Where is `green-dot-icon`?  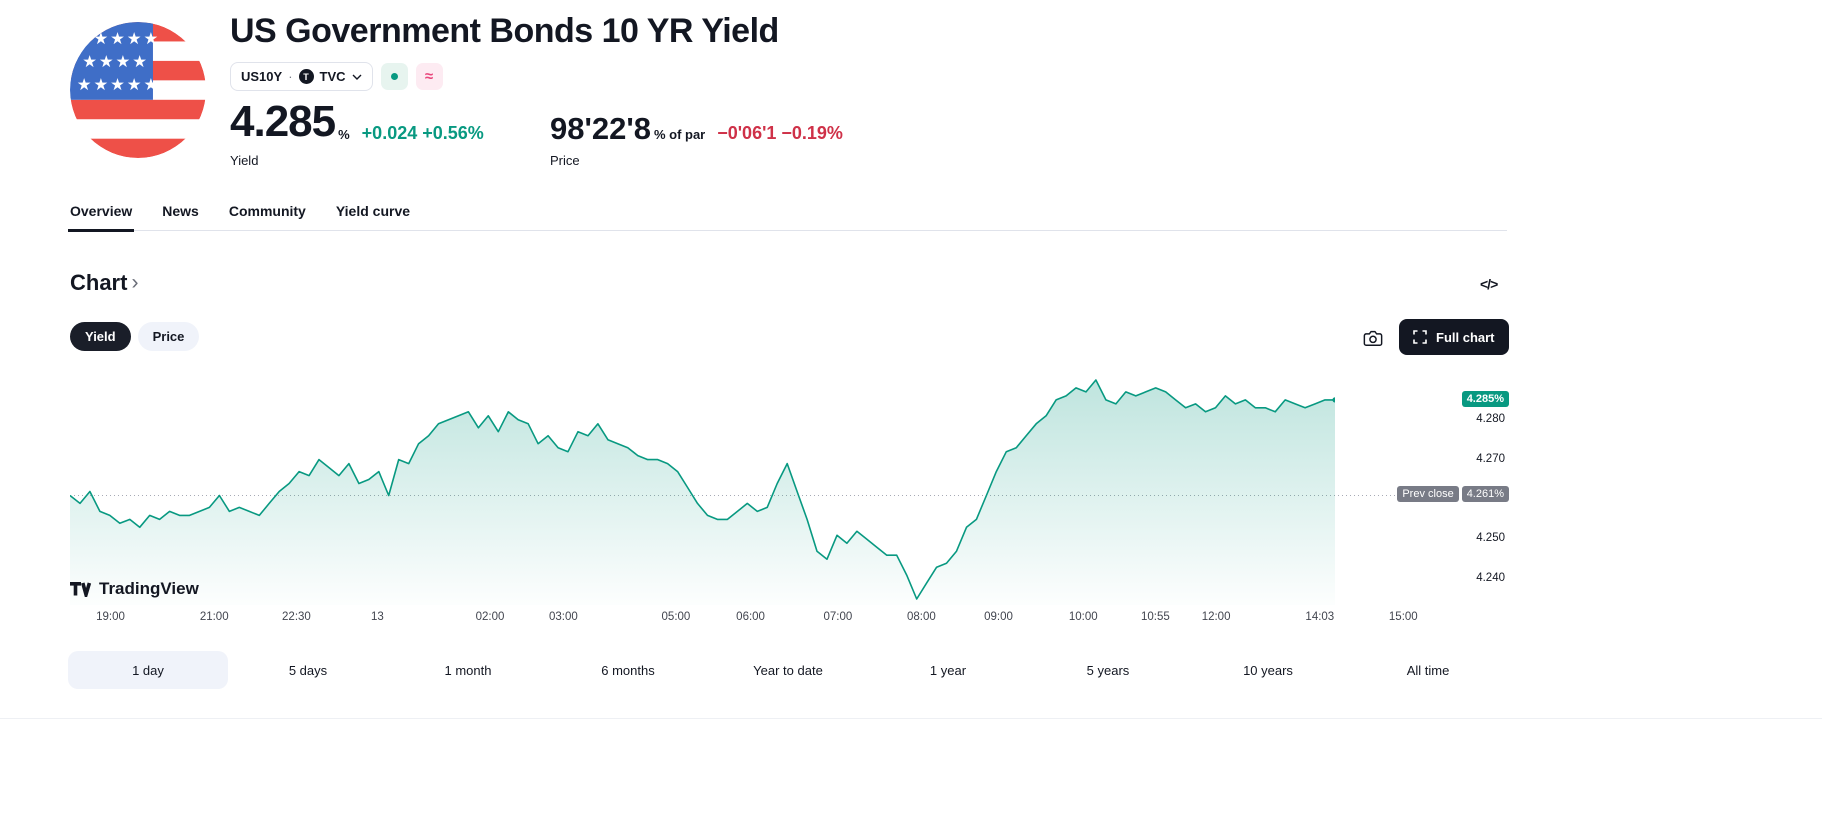
green-dot-icon is located at coordinates (394, 76).